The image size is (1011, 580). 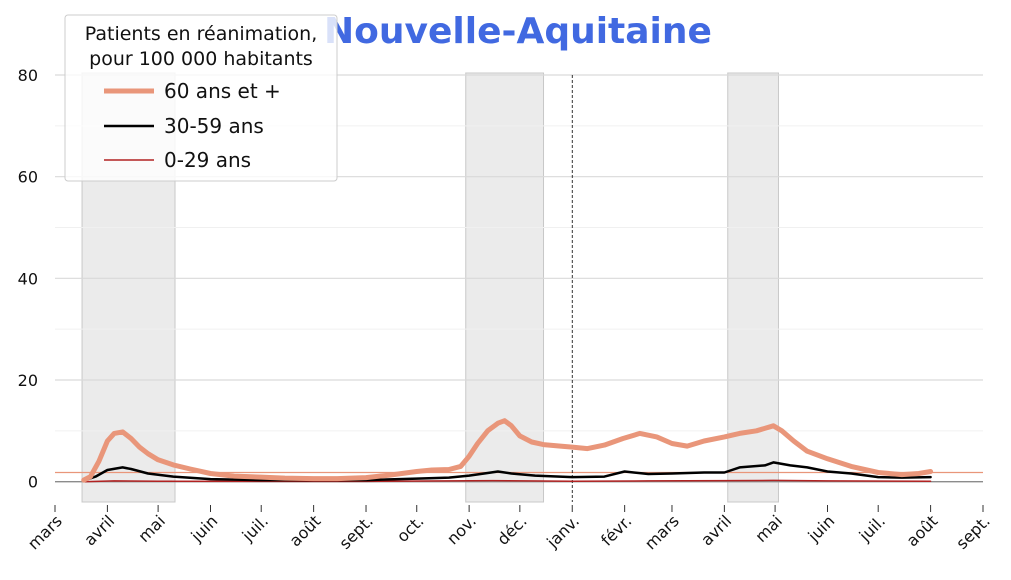 What do you see at coordinates (410, 528) in the screenshot?
I see `x-tick-label: oct.` at bounding box center [410, 528].